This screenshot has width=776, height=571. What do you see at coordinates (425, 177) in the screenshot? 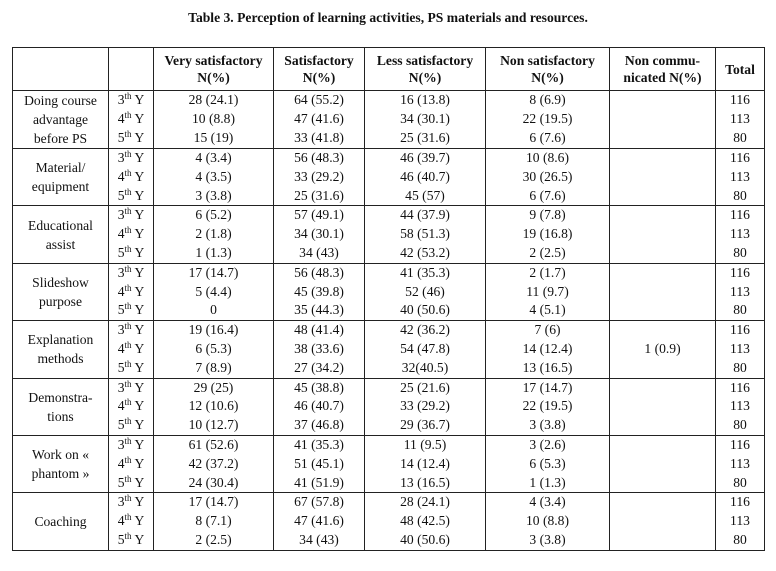
I see `less-satisfactory-cell: 46 (39.7) 46 (40.7) 45 (57)` at bounding box center [425, 177].